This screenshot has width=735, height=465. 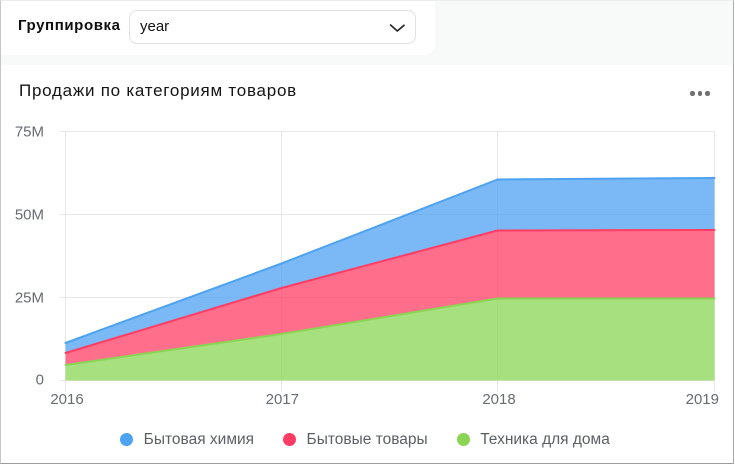 What do you see at coordinates (66, 399) in the screenshot?
I see `svg-text: 2016` at bounding box center [66, 399].